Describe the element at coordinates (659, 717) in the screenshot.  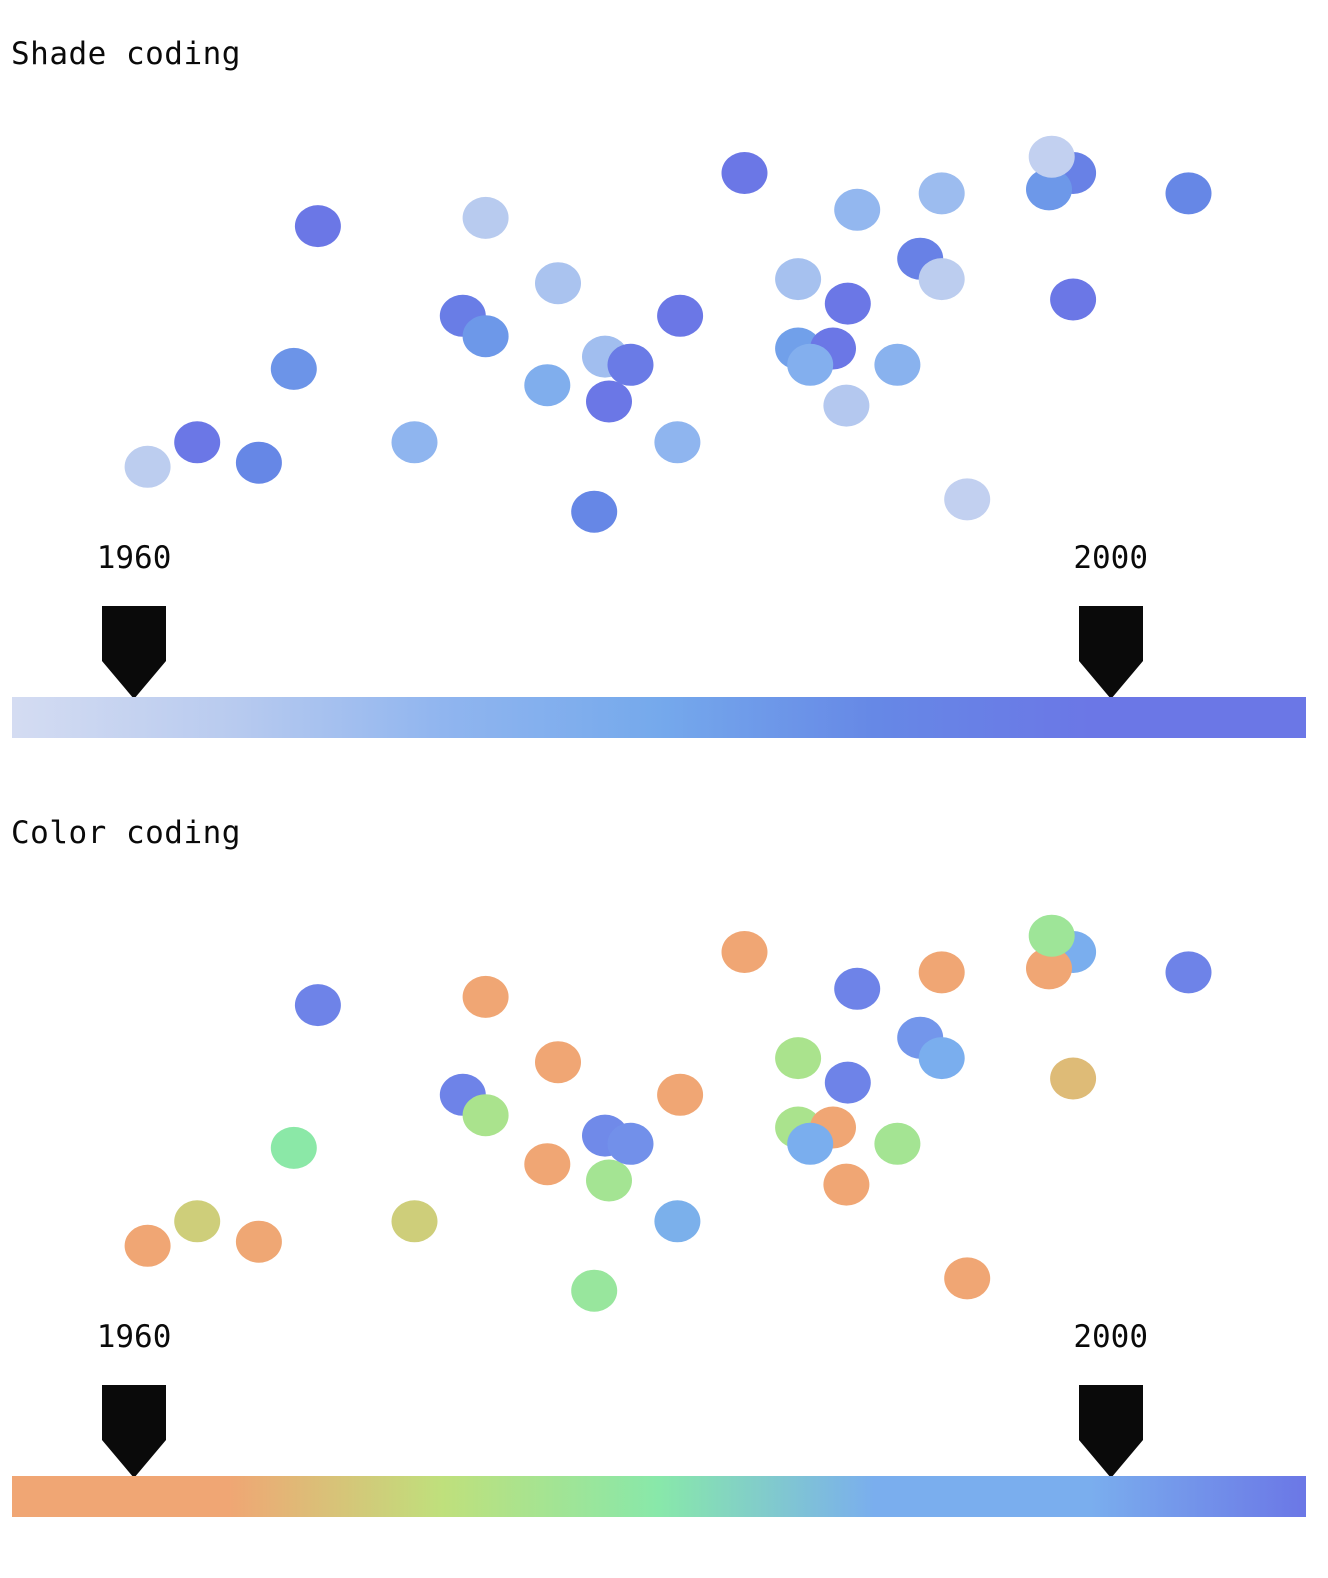
I see `shade-color-scale-bar` at that location.